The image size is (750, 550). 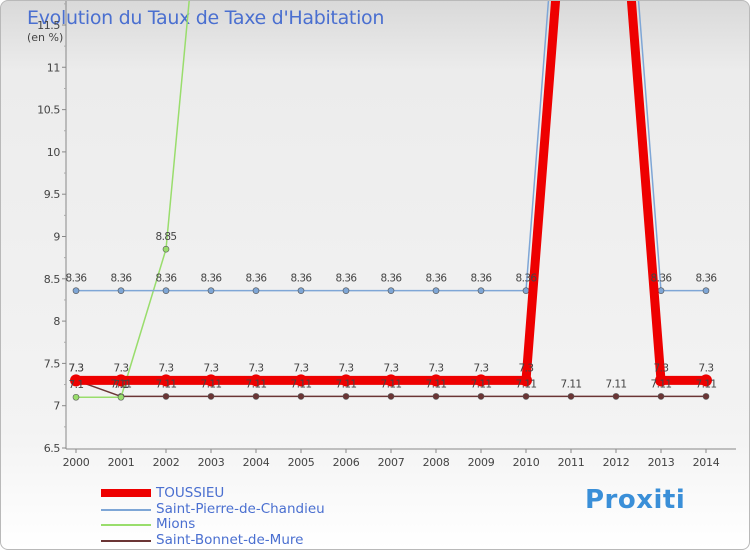 What do you see at coordinates (56, 321) in the screenshot?
I see `y-tick-label: 8` at bounding box center [56, 321].